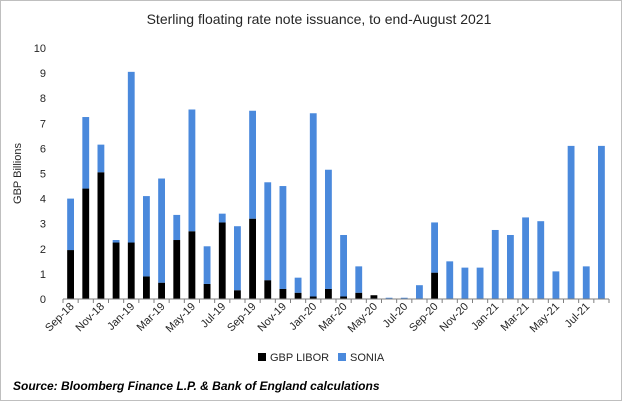 This screenshot has height=402, width=622. I want to click on x-tick-label: Nov-19, so click(272, 318).